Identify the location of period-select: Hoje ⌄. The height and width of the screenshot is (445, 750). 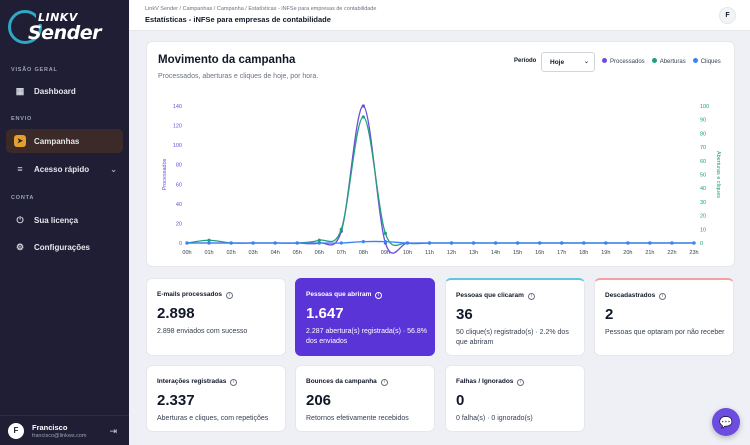
(568, 62).